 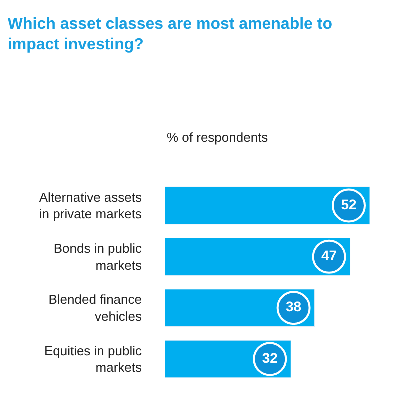 What do you see at coordinates (218, 137) in the screenshot?
I see `chart-subtitle: % of respondents` at bounding box center [218, 137].